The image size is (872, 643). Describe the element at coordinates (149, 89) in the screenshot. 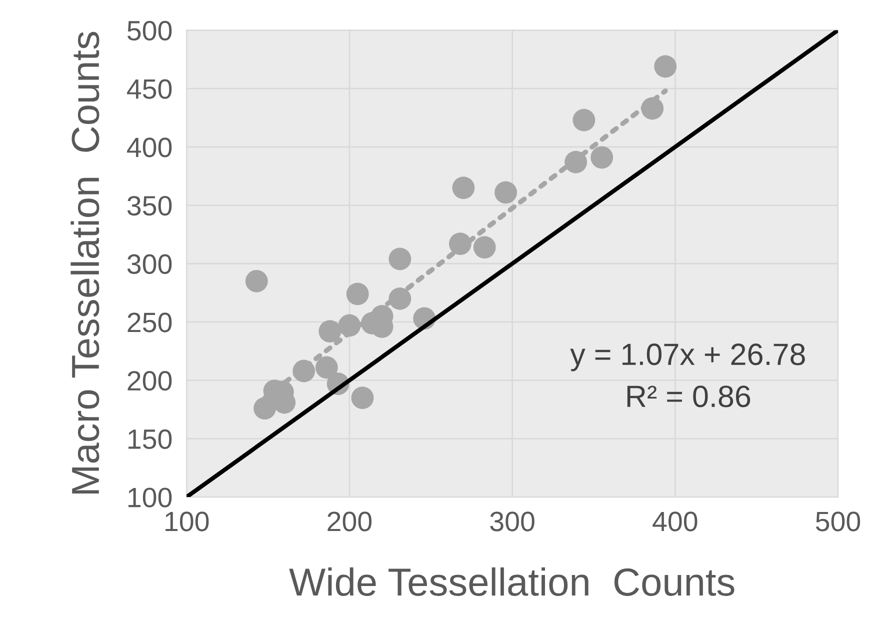

I see `y-tick-label: 450` at that location.